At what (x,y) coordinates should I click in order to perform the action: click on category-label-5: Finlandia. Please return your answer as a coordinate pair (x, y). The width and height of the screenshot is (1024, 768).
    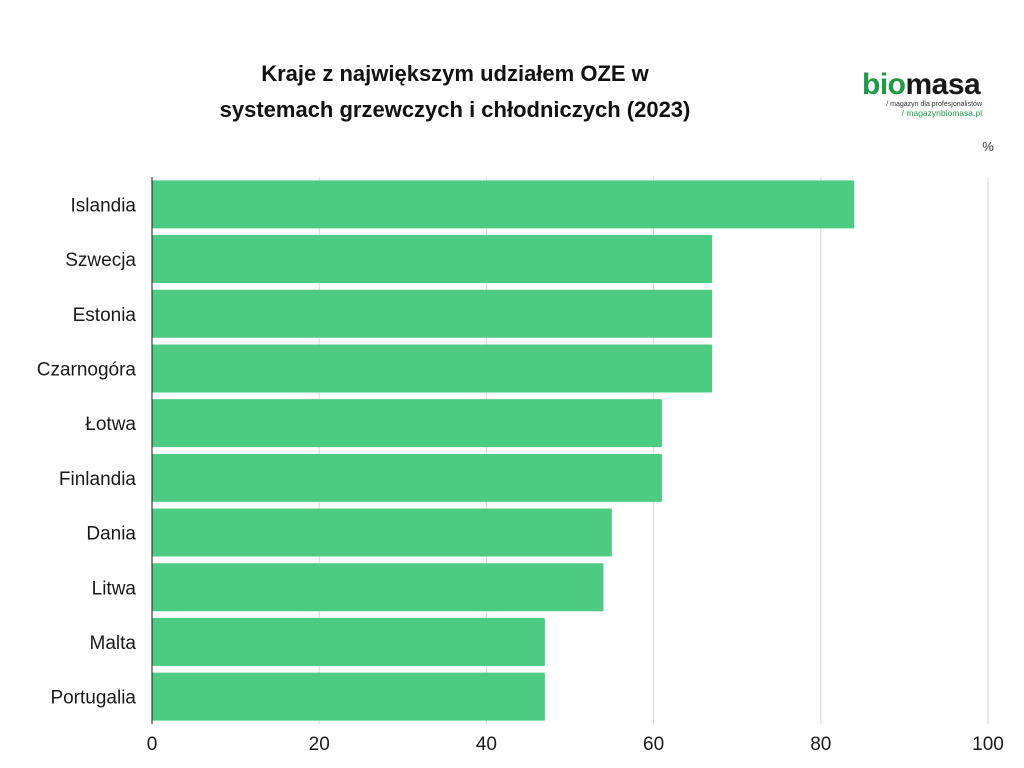
    Looking at the image, I should click on (98, 479).